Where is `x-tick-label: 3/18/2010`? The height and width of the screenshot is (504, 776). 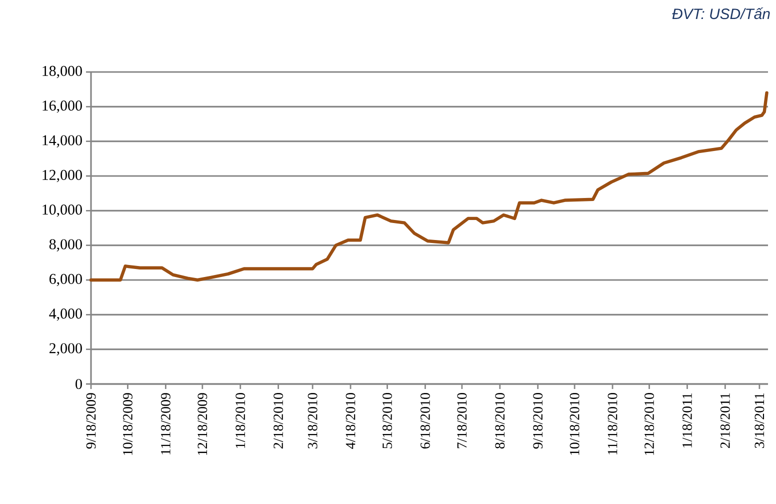
x-tick-label: 3/18/2010 is located at coordinates (313, 420).